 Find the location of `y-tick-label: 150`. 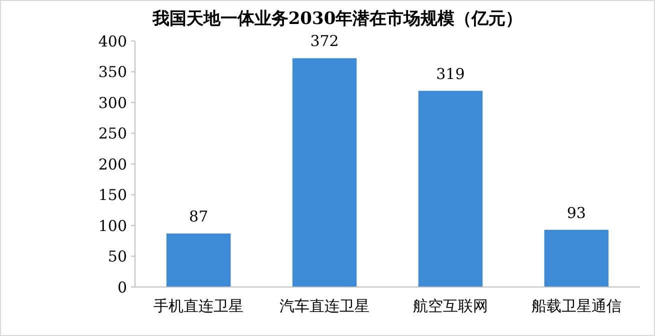

y-tick-label: 150 is located at coordinates (112, 195).